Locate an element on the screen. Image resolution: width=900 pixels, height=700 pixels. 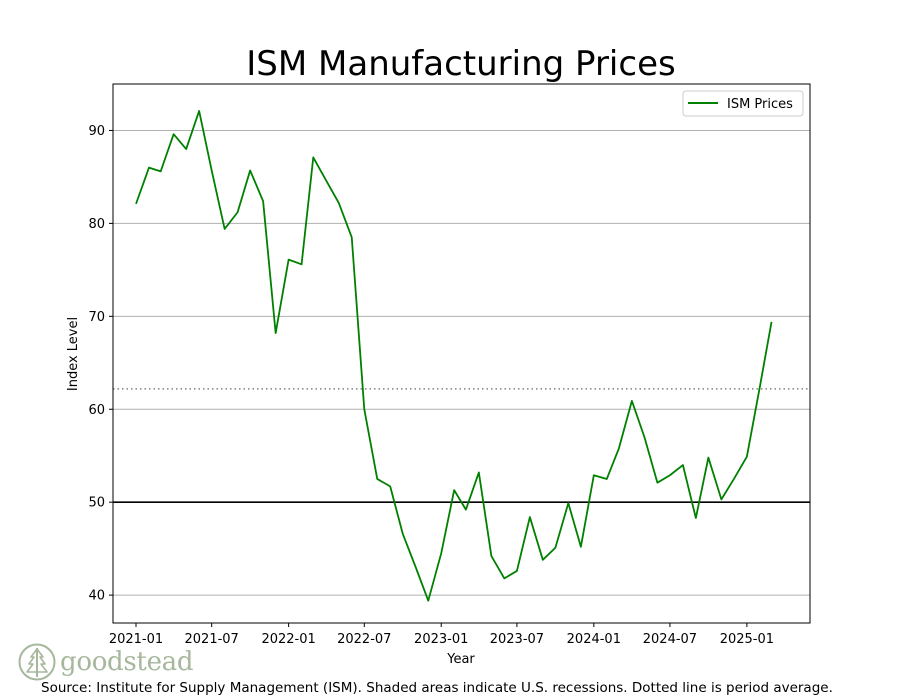
legend-box is located at coordinates (743, 103).